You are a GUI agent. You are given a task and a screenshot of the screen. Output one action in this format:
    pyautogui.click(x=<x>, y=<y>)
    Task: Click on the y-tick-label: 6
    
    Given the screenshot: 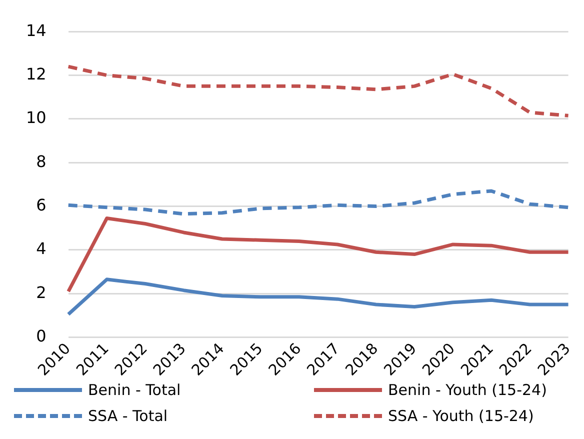 What is the action you would take?
    pyautogui.click(x=41, y=204)
    